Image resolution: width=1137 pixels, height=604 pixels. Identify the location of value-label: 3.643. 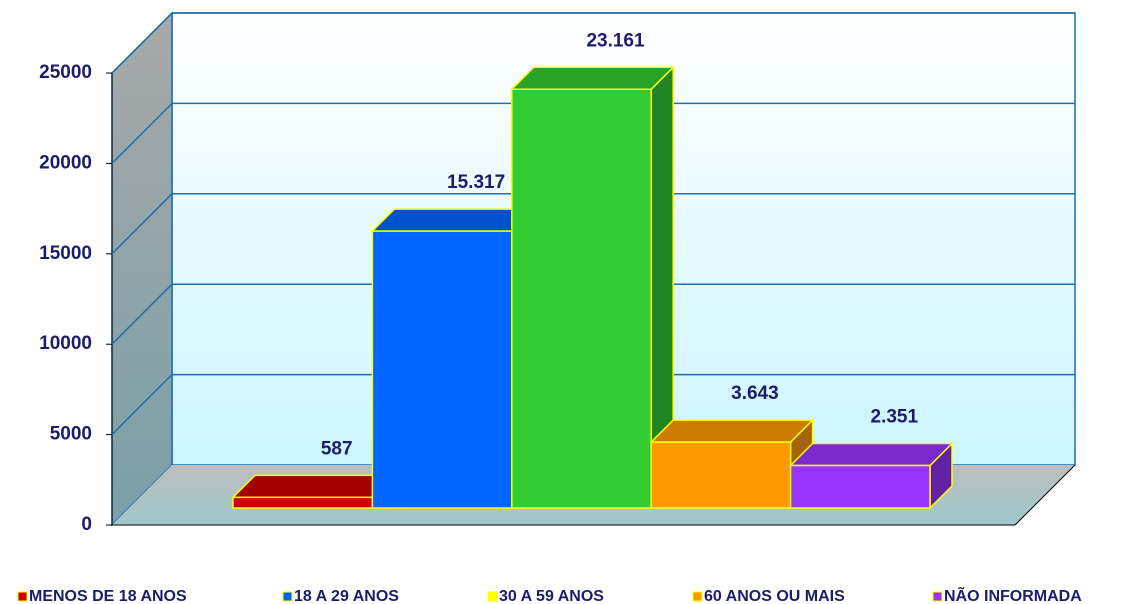
(755, 393).